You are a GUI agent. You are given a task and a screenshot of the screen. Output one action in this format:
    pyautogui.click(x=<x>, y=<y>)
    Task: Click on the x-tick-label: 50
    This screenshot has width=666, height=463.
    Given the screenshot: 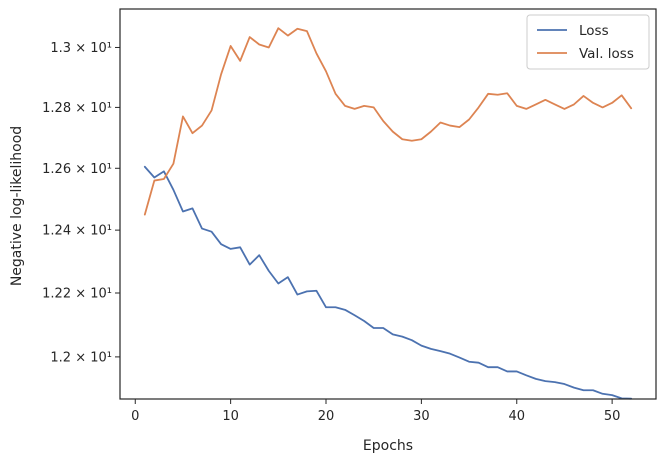 What is the action you would take?
    pyautogui.click(x=612, y=416)
    